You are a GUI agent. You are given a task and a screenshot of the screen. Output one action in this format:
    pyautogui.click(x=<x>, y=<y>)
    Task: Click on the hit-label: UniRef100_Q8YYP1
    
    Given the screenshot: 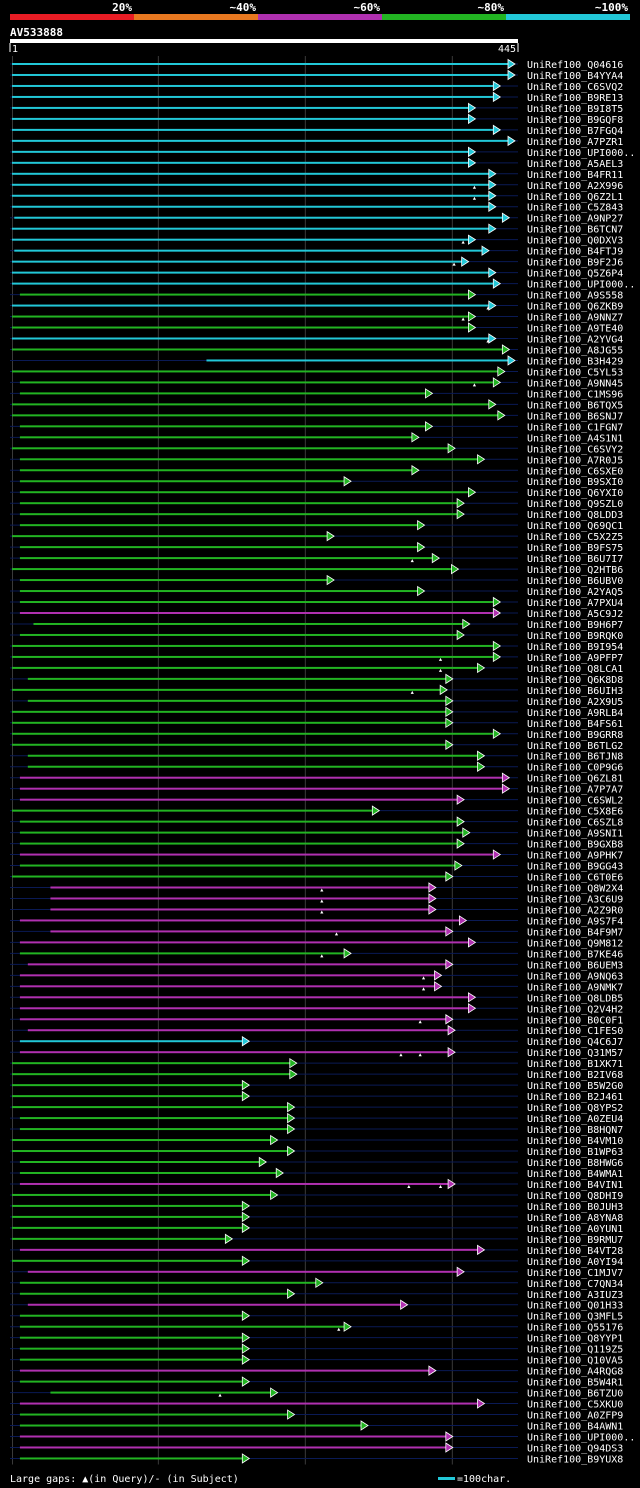 What is the action you would take?
    pyautogui.click(x=575, y=1339)
    